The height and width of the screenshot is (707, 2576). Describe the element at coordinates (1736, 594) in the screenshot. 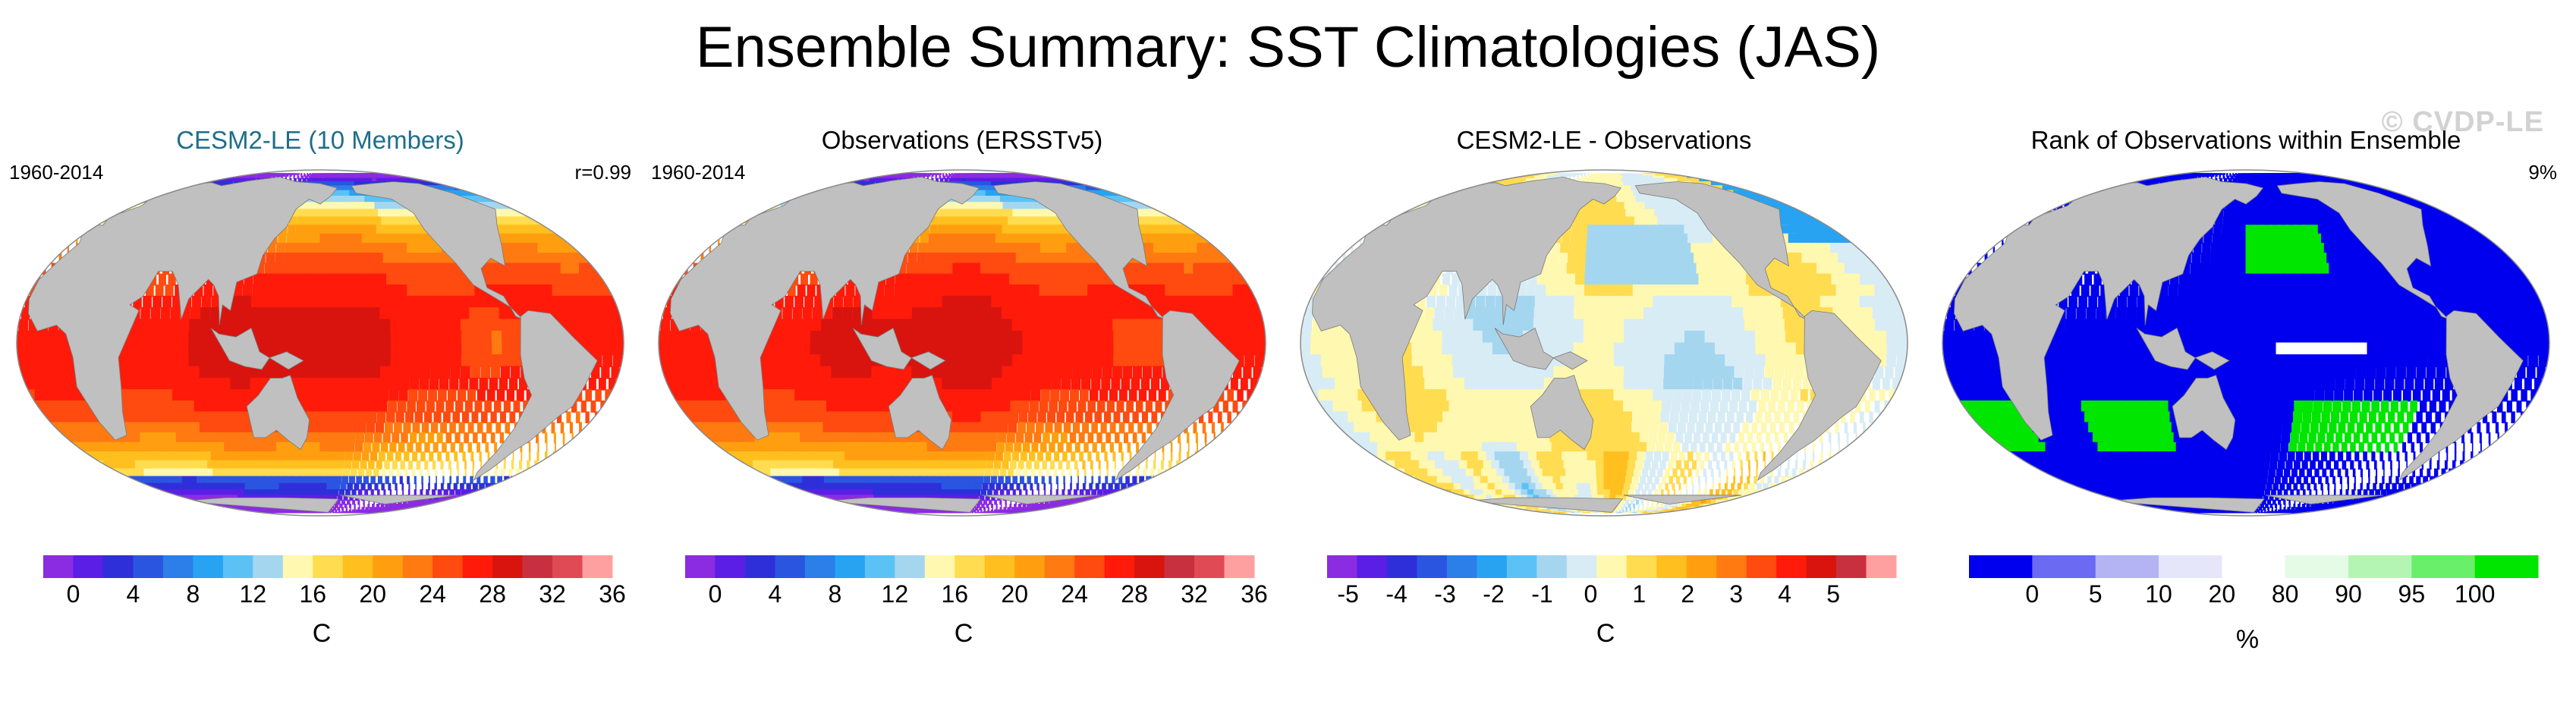

I see `colorbar-tick-label: 3` at that location.